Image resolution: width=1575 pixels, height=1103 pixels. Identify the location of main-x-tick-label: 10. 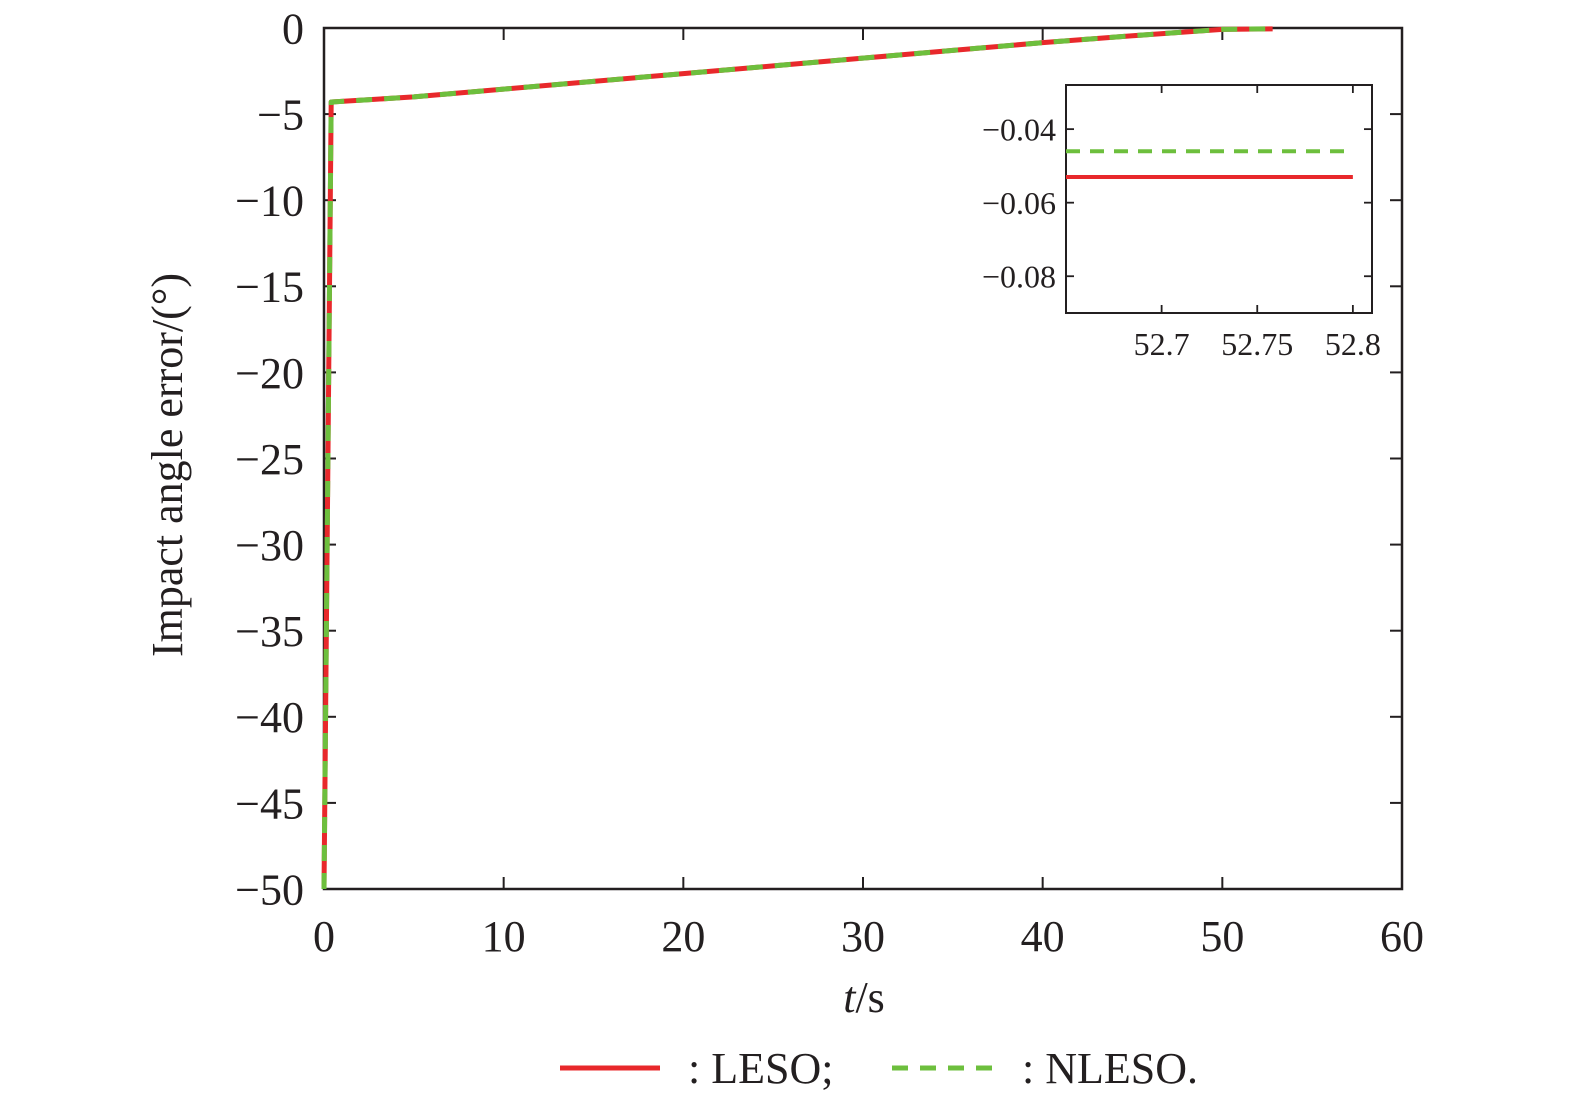
(504, 936).